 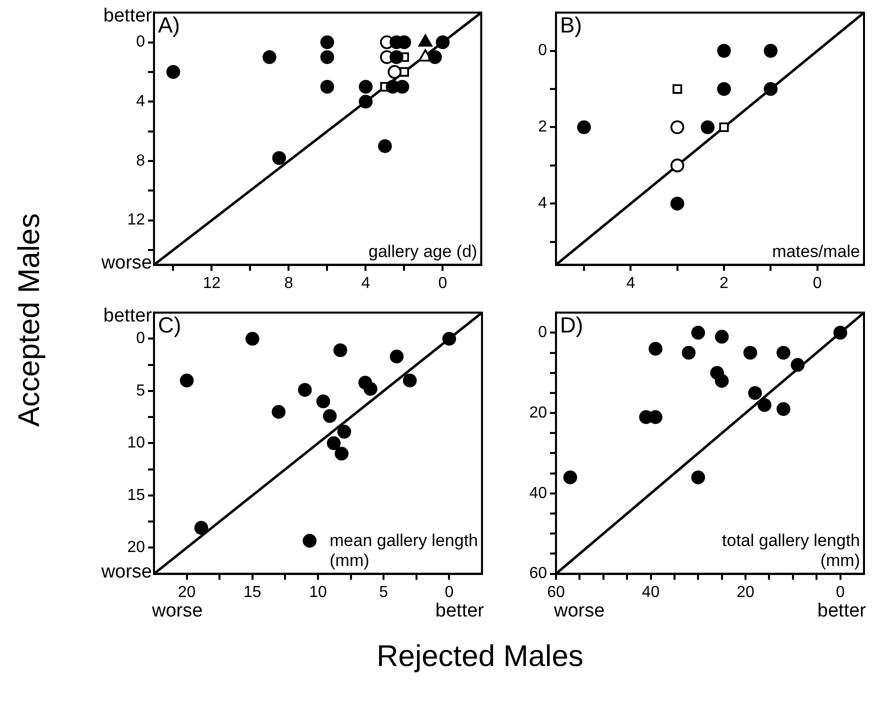 What do you see at coordinates (170, 325) in the screenshot?
I see `chart-title: C)` at bounding box center [170, 325].